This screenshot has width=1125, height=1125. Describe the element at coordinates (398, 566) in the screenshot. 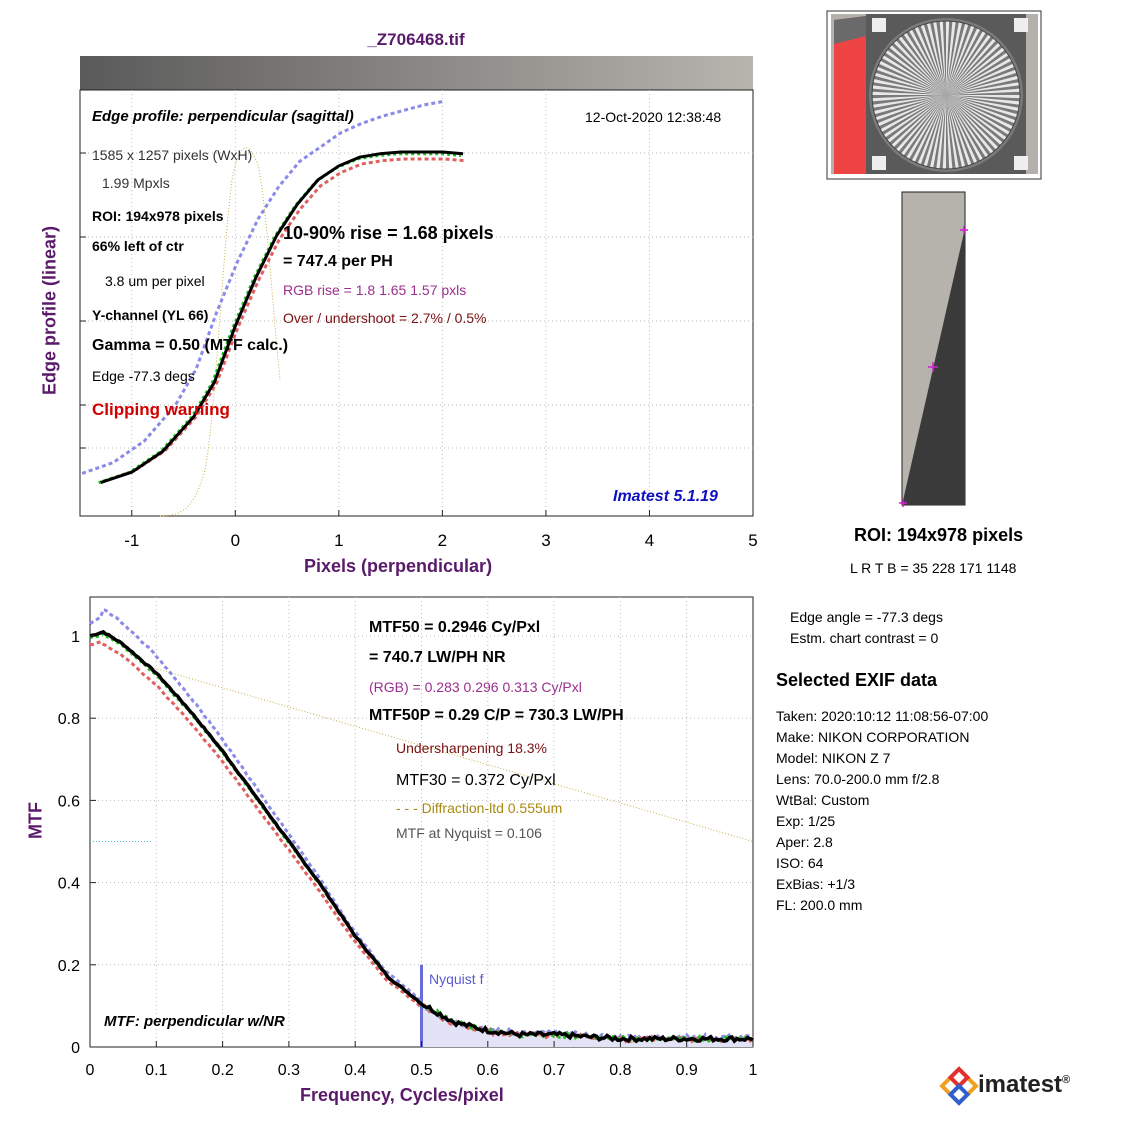

I see `edge-x-axis-label: Pixels (perpendicular)` at that location.